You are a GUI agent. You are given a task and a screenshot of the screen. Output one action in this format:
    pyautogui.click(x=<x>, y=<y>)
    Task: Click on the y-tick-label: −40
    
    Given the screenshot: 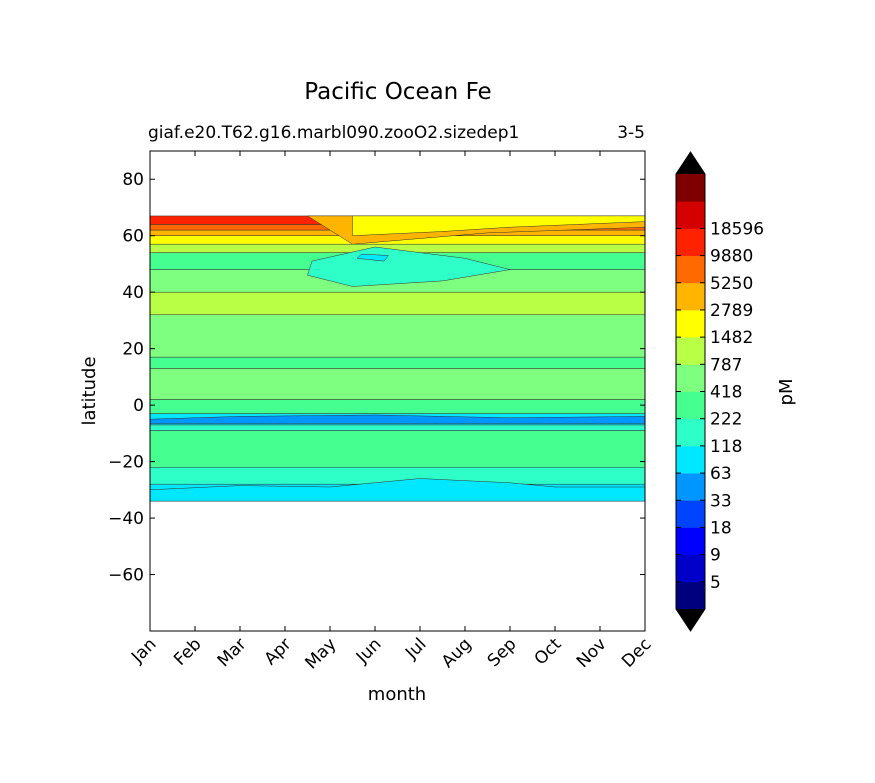 What is the action you would take?
    pyautogui.click(x=126, y=519)
    